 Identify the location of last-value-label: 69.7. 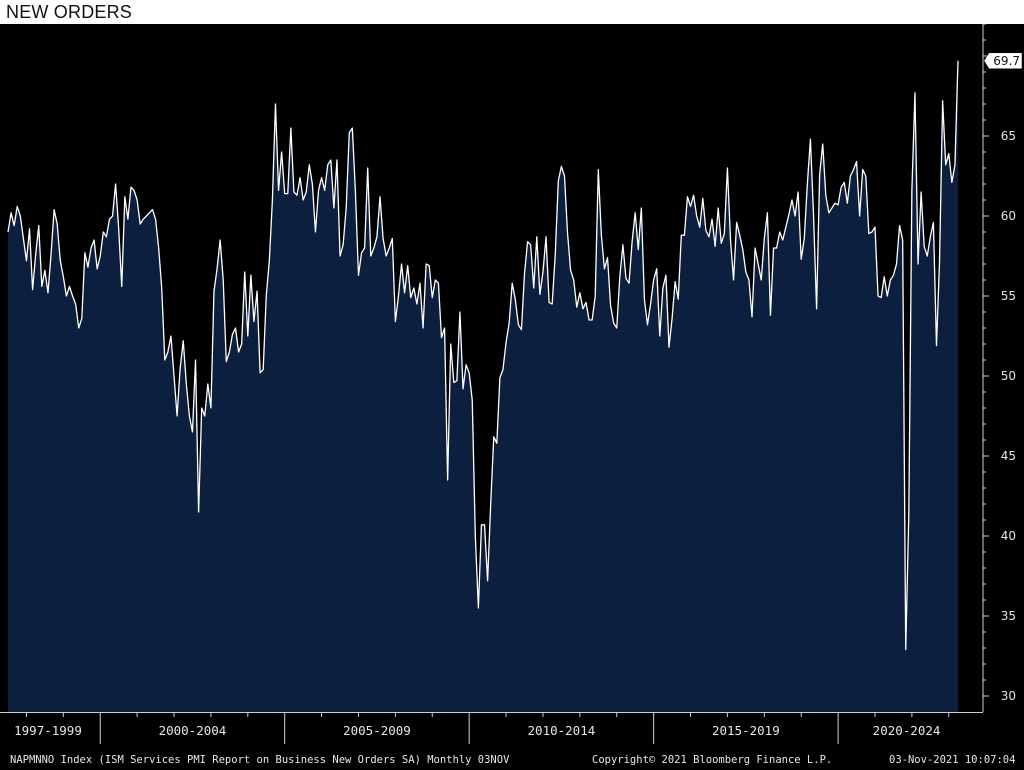
(1003, 61).